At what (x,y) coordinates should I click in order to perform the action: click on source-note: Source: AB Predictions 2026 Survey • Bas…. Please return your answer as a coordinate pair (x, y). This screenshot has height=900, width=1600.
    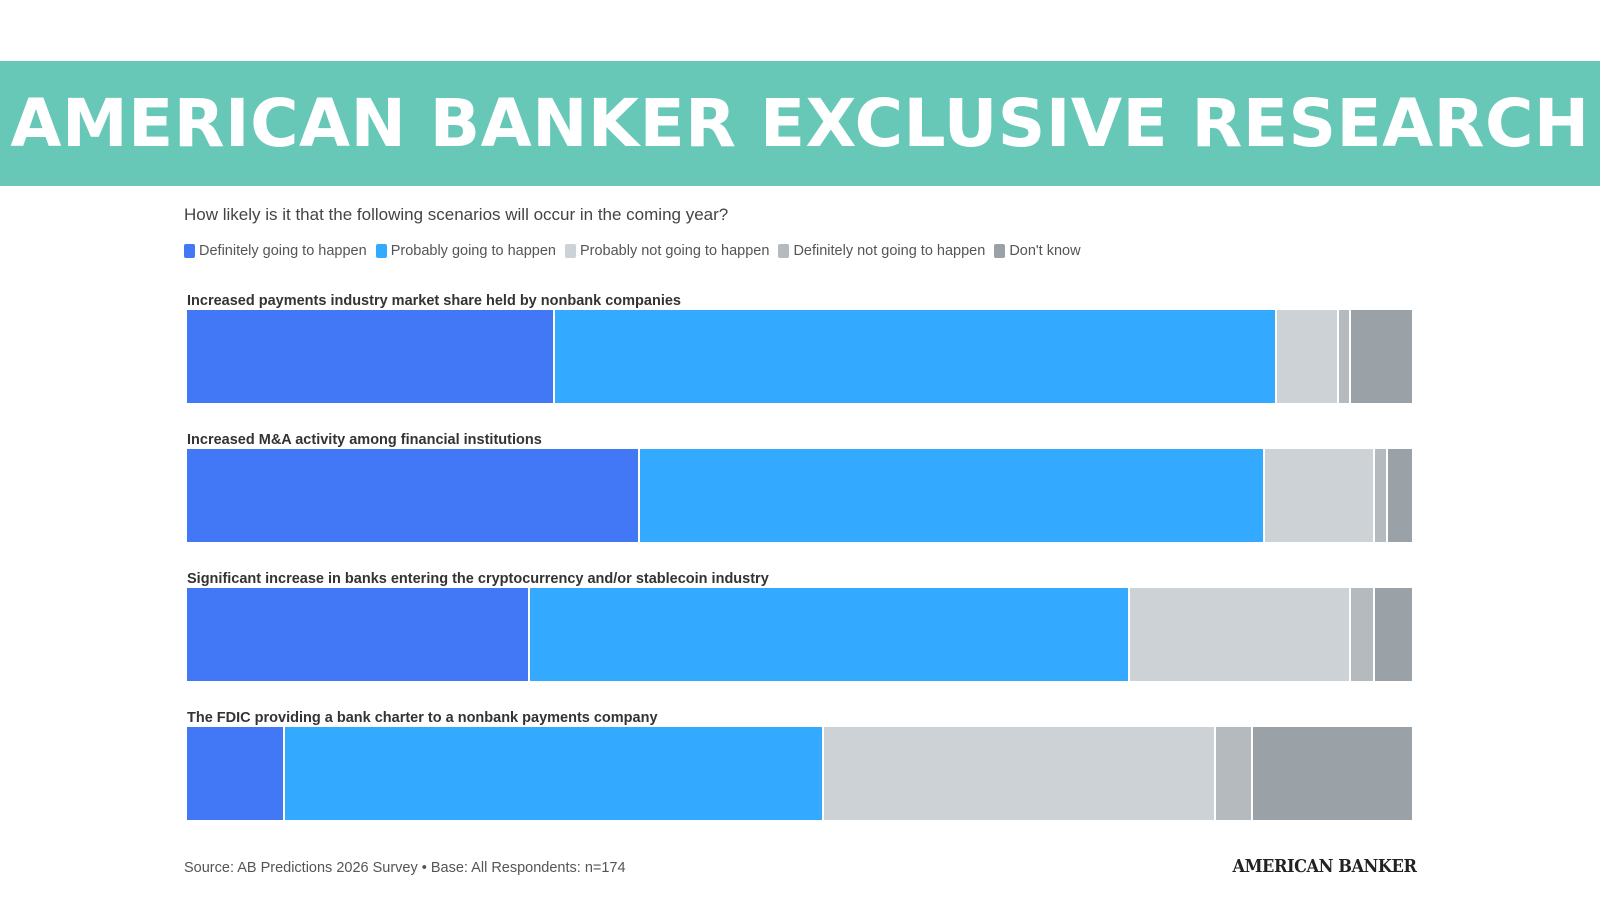
    Looking at the image, I should click on (405, 868).